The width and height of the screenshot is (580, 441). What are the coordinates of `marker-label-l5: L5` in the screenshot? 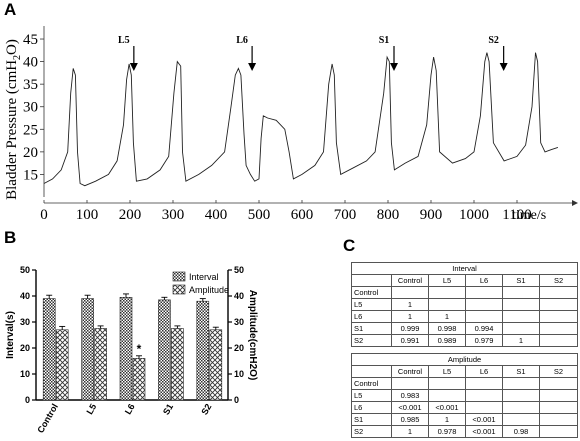 It's located at (124, 40).